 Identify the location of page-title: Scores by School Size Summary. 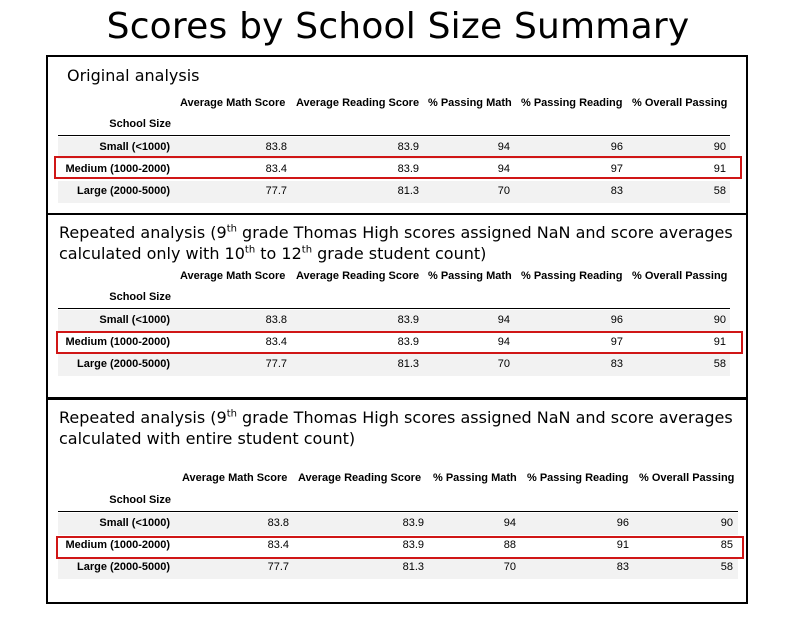
(398, 26).